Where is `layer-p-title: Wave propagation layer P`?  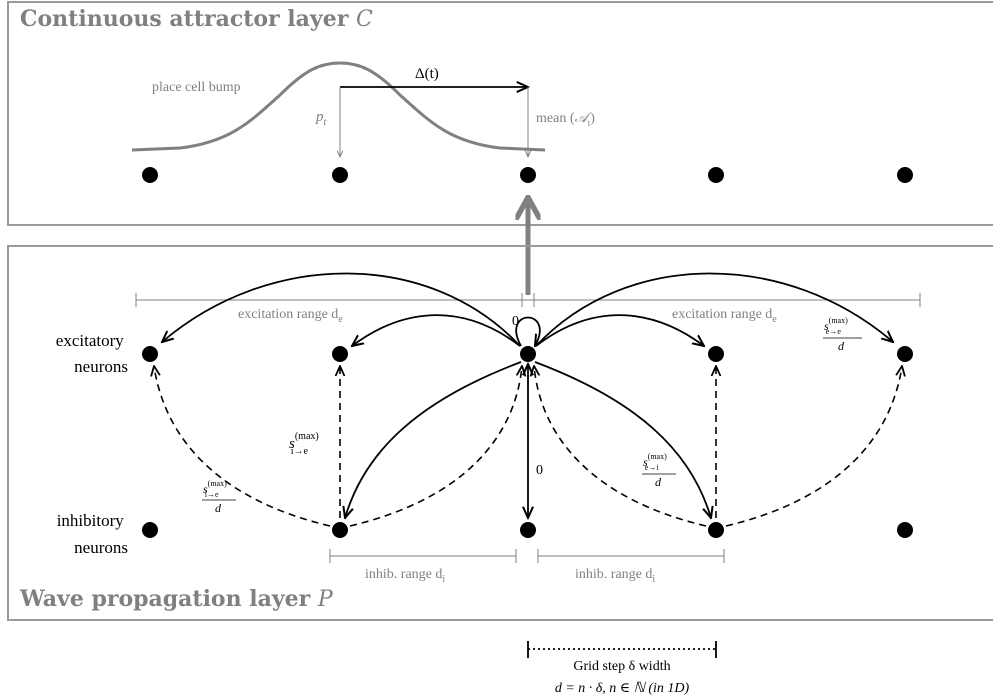
layer-p-title: Wave propagation layer P is located at coordinates (176, 599).